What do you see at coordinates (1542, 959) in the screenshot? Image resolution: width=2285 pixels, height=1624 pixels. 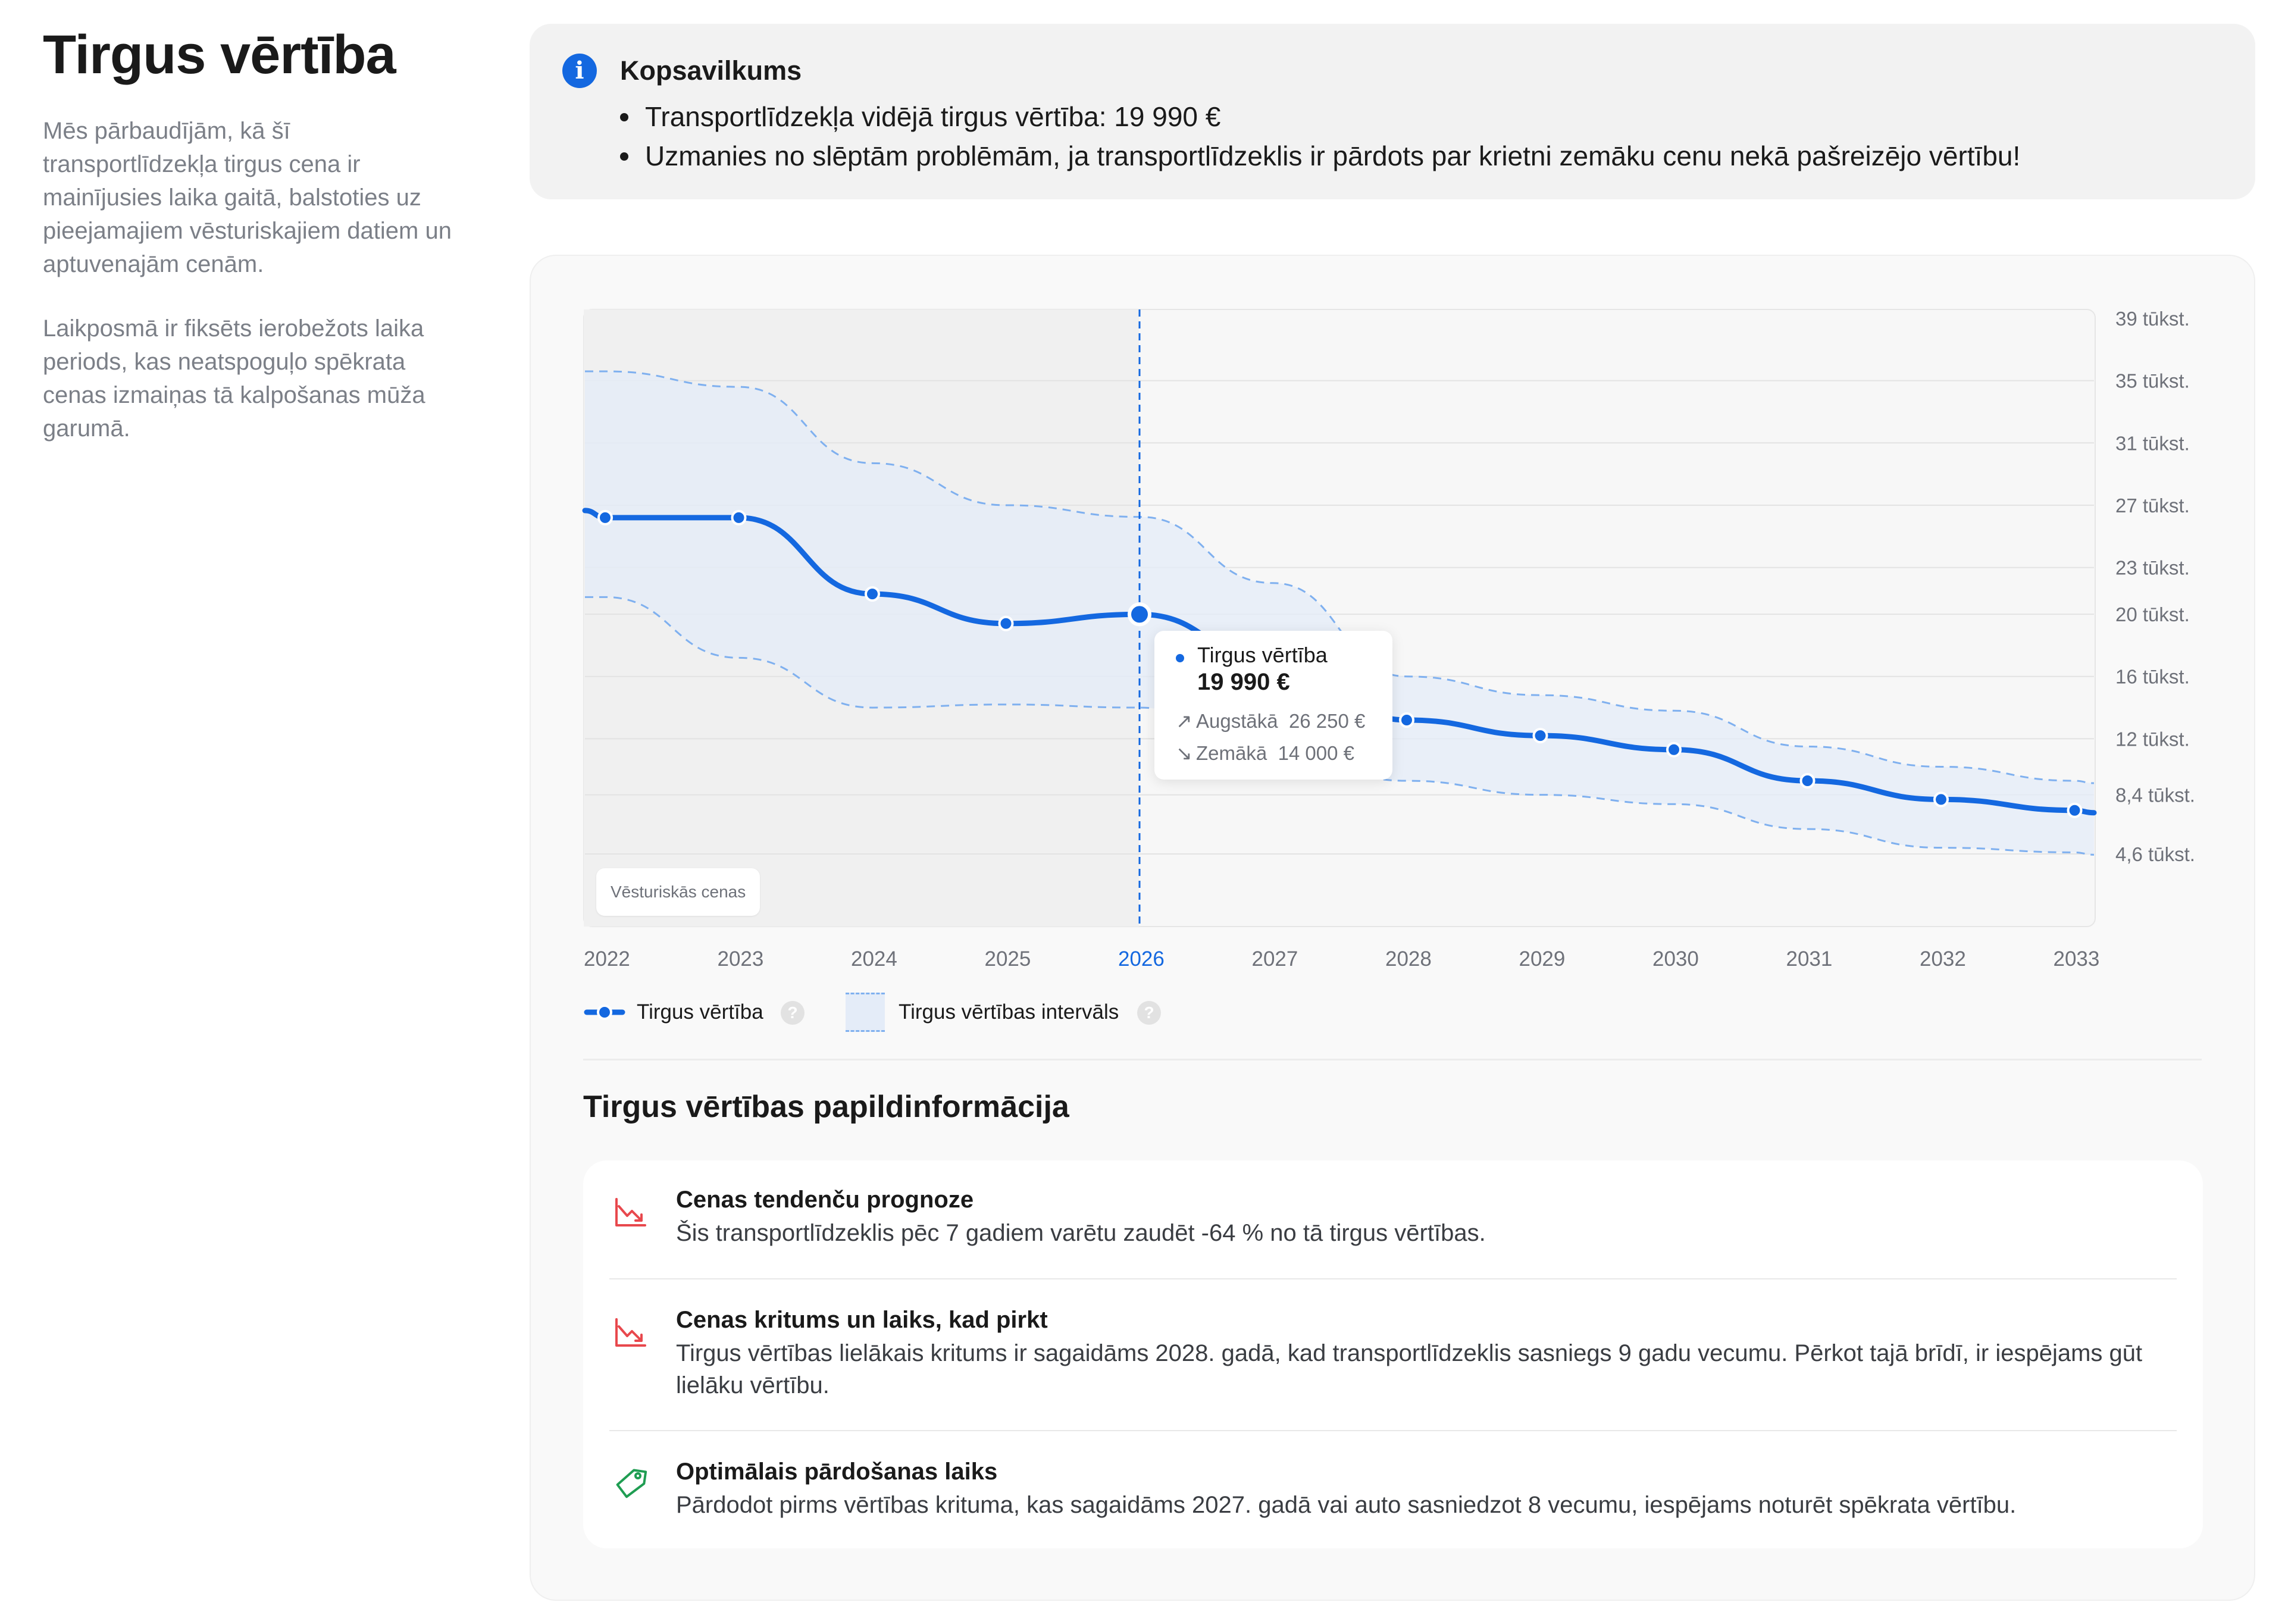 I see `x-tick-label: 2029` at bounding box center [1542, 959].